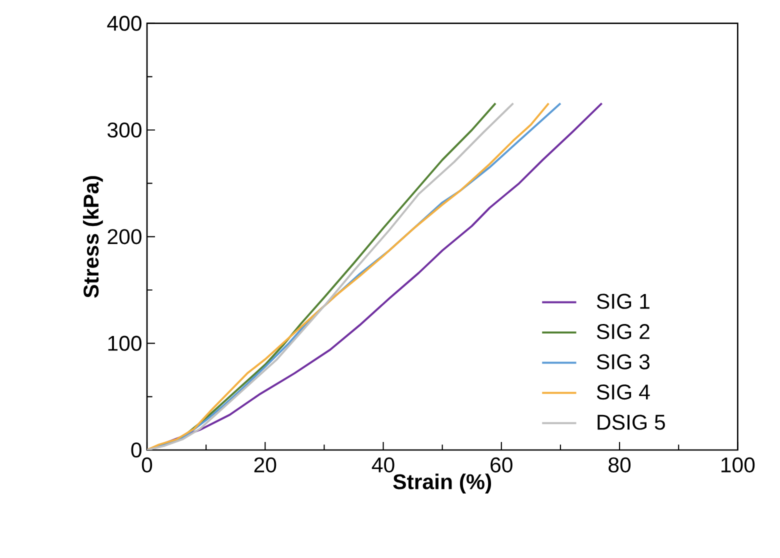  What do you see at coordinates (442, 484) in the screenshot?
I see `x-axis-title: Strain (%)` at bounding box center [442, 484].